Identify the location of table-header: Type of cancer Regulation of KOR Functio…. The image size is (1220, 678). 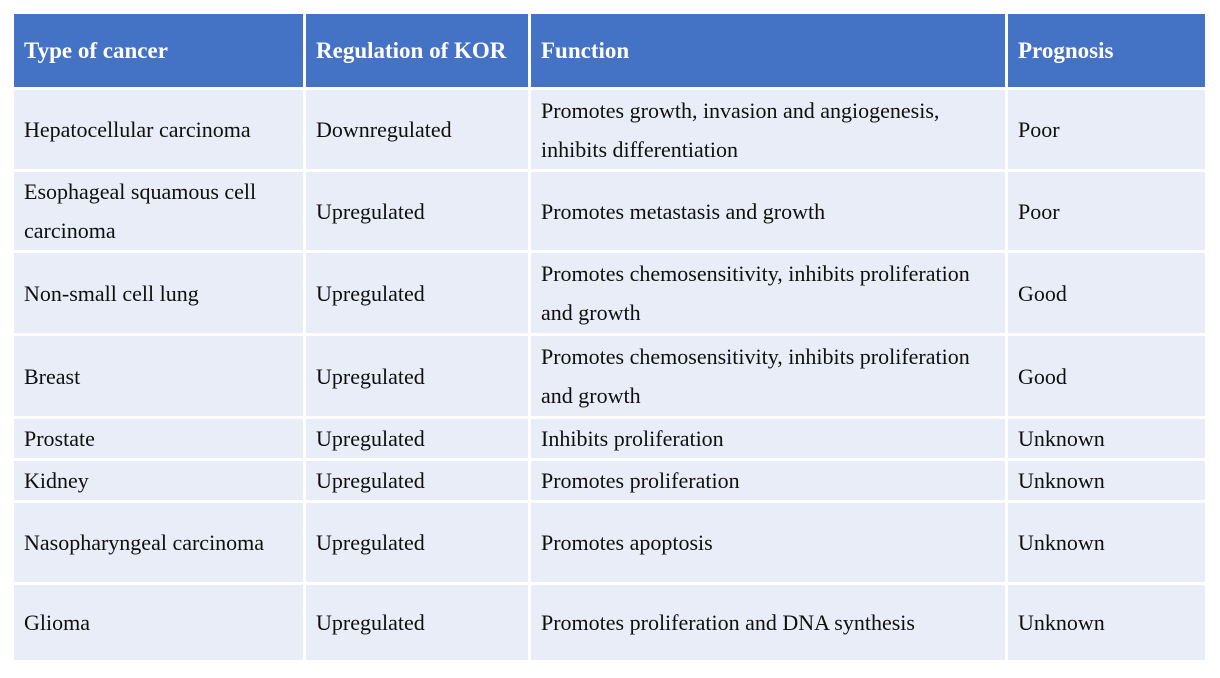
(609, 50).